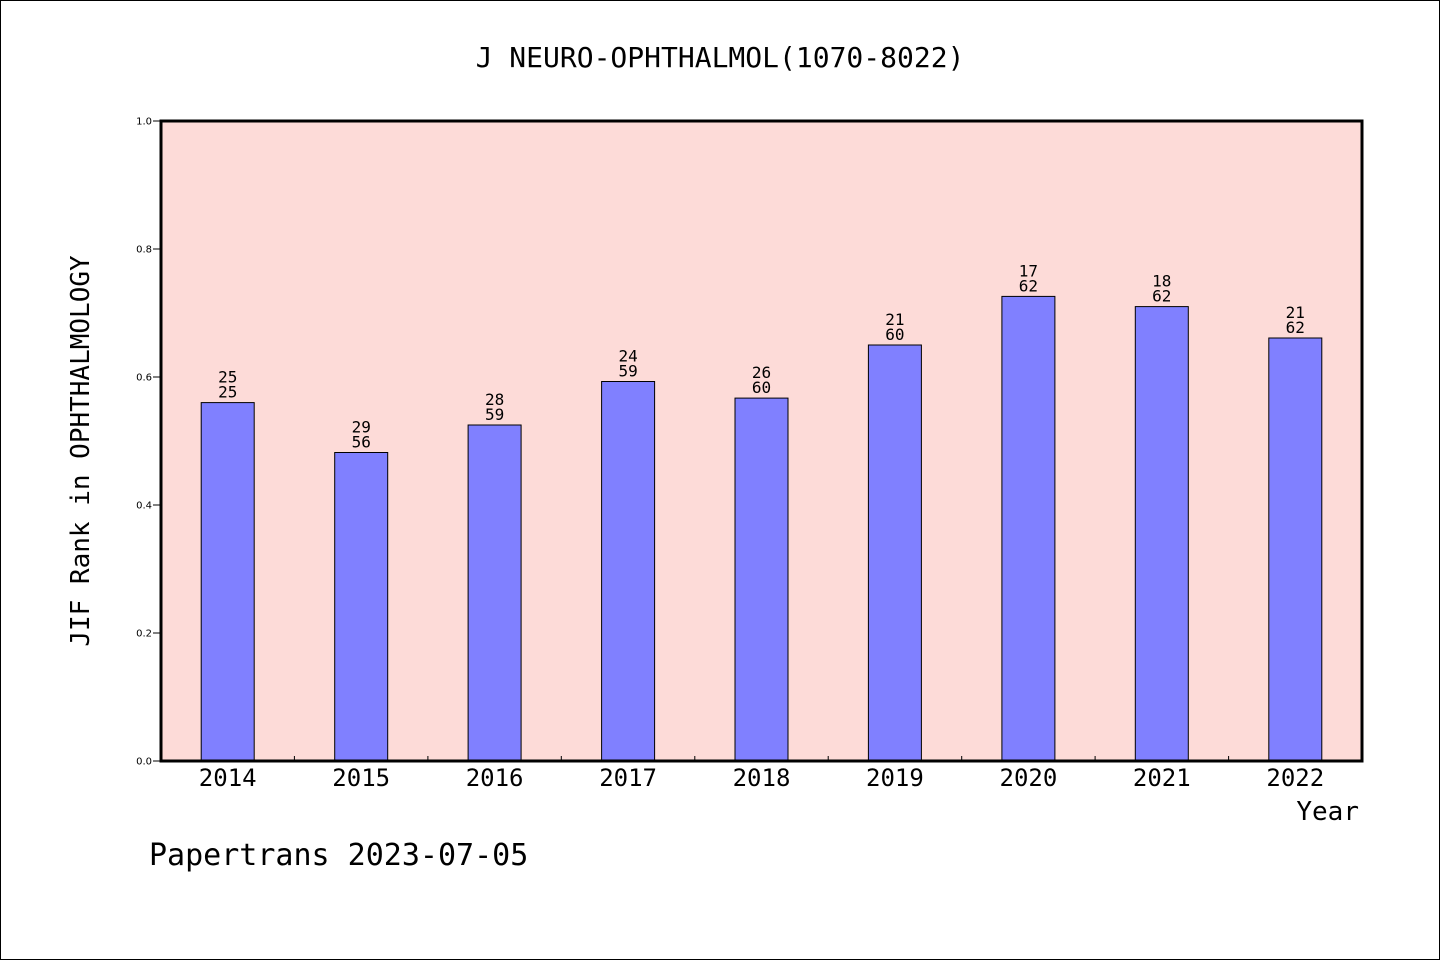  Describe the element at coordinates (1162, 778) in the screenshot. I see `x-tick-label-2021: 2021` at that location.